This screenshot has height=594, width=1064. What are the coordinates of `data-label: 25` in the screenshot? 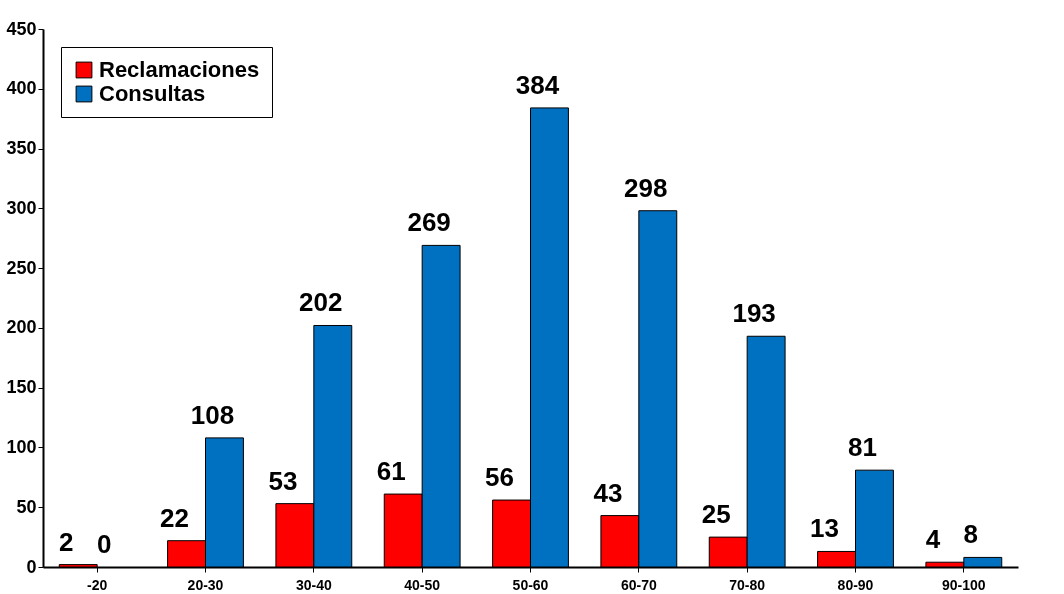 It's located at (716, 514).